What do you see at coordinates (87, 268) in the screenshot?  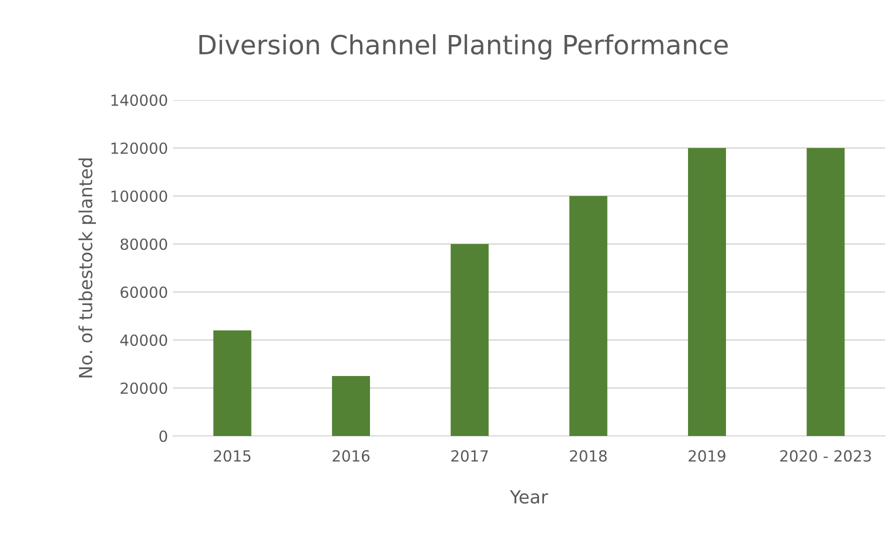 I see `y-axis-title: No. of tubestock planted` at bounding box center [87, 268].